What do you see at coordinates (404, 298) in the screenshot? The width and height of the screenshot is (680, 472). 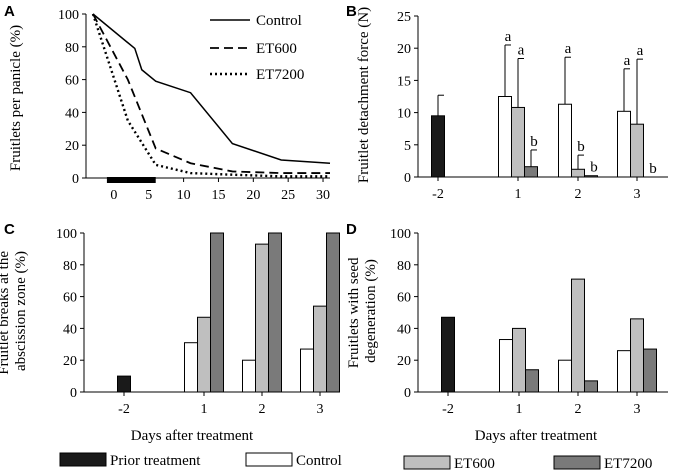 I see `panel-d-ytick-label: 60` at bounding box center [404, 298].